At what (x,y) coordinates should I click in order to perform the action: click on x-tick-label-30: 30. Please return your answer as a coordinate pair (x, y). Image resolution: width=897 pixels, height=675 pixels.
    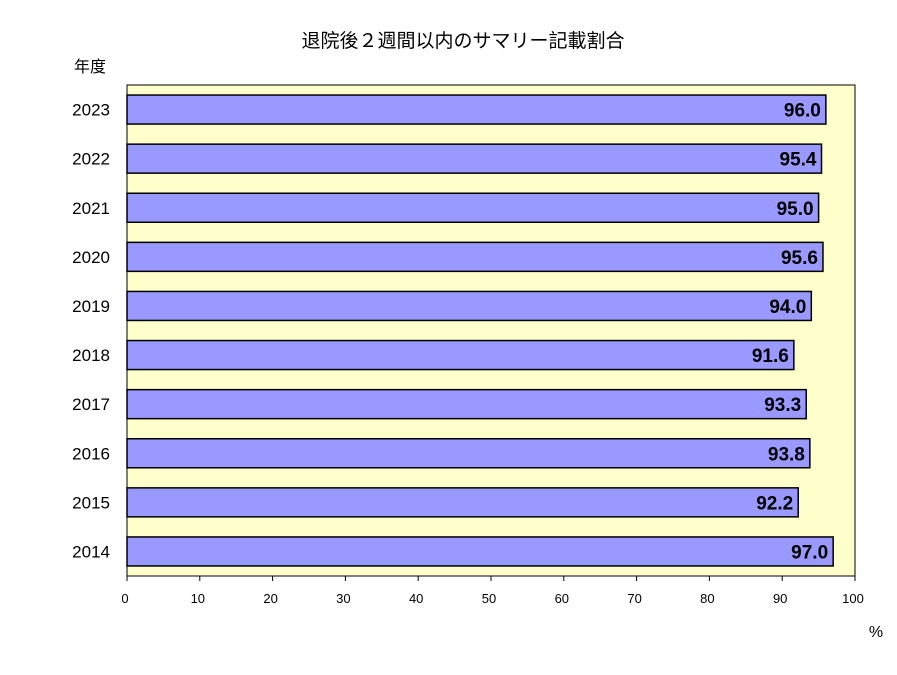
    Looking at the image, I should click on (343, 598).